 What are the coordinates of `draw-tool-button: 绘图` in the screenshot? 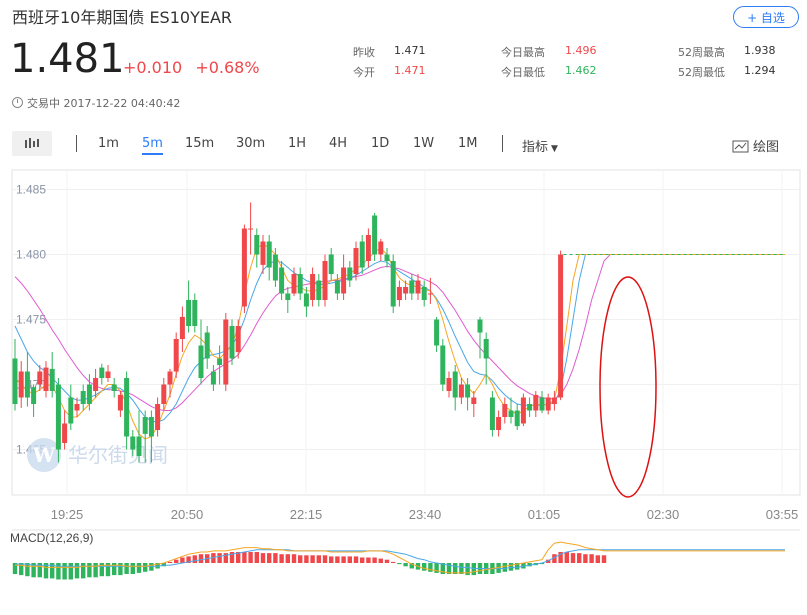 It's located at (755, 145).